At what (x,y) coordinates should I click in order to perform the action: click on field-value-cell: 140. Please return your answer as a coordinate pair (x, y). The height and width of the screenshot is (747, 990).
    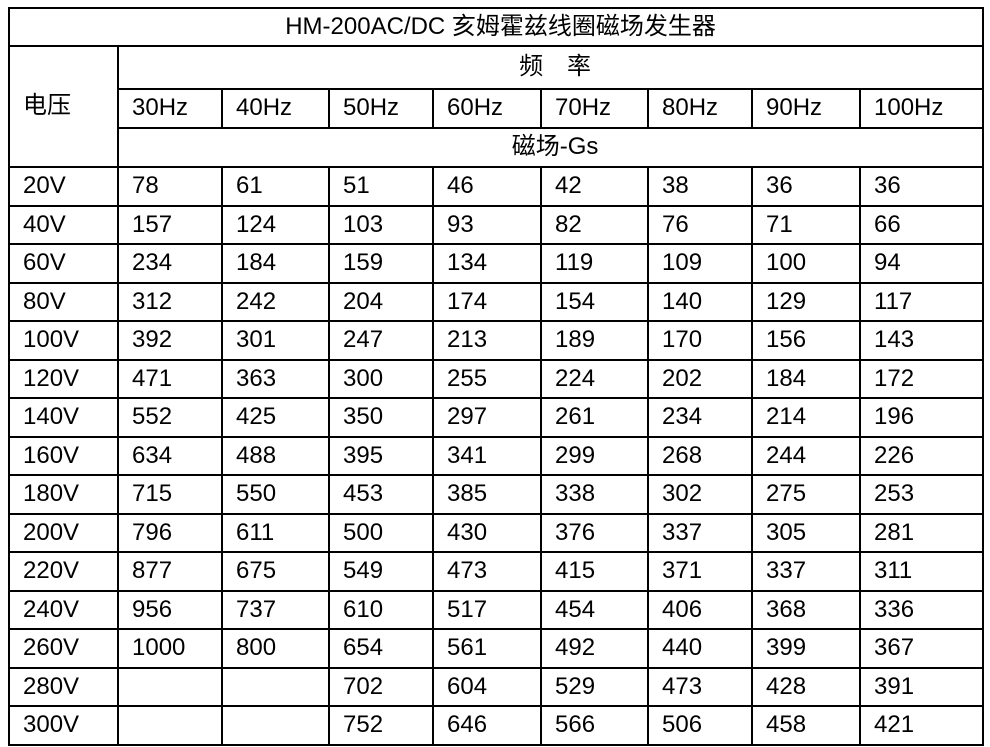
    Looking at the image, I should click on (700, 301).